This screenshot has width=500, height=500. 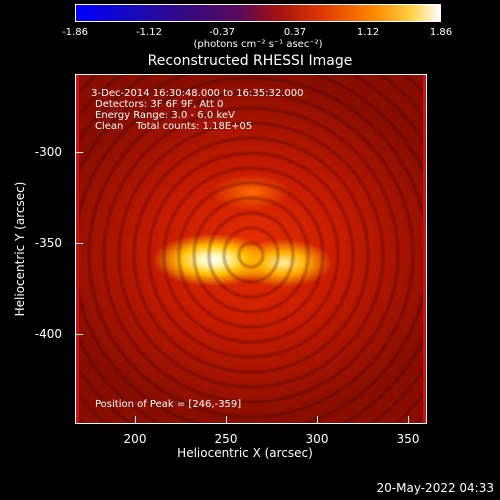 I want to click on colorbar-tick-label: 0.37, so click(x=295, y=32).